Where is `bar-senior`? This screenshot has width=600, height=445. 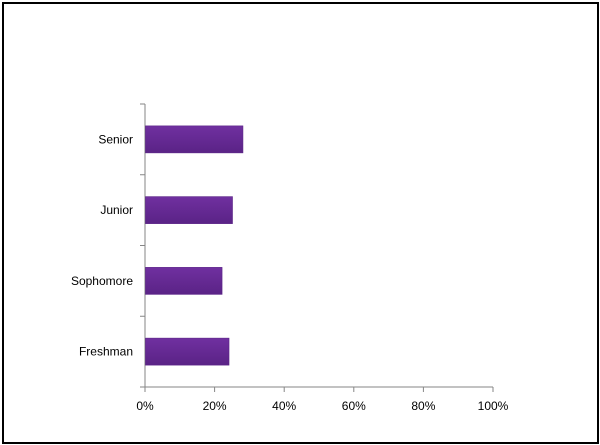 bar-senior is located at coordinates (194, 139).